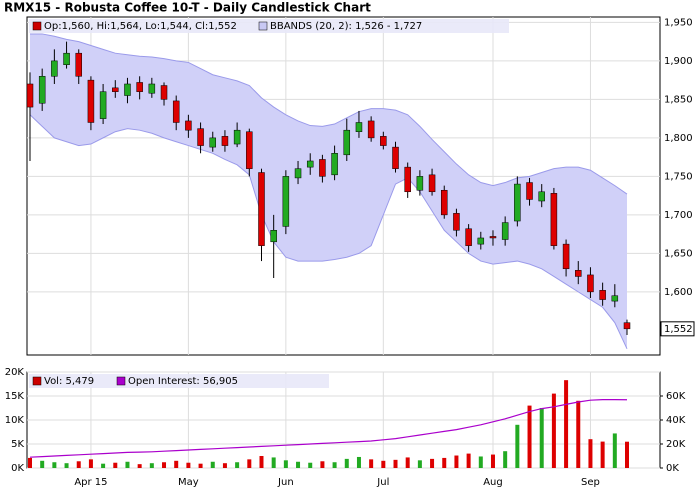 The width and height of the screenshot is (696, 495). Describe the element at coordinates (678, 138) in the screenshot. I see `y-tick-label: 1,800` at that location.